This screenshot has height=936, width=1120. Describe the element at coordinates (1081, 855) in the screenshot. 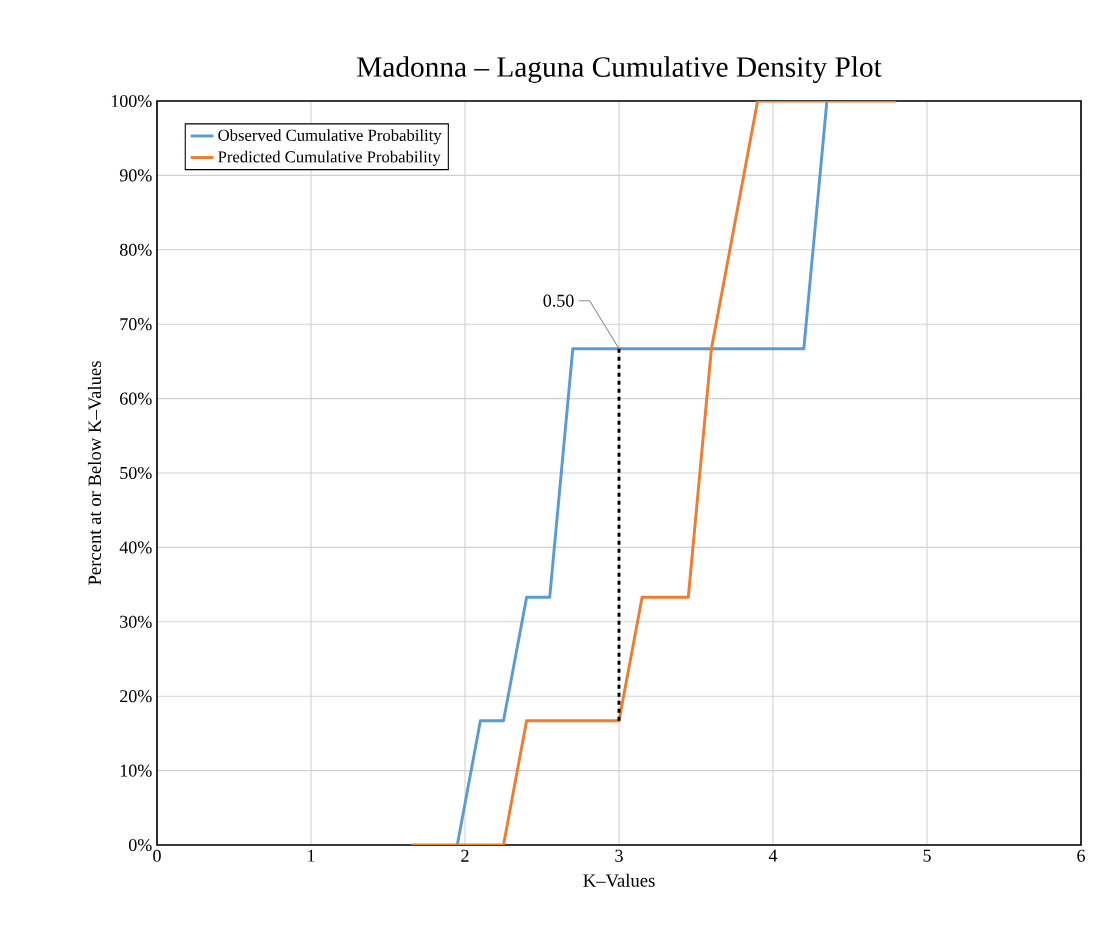

I see `x-tick-label: 6` at that location.